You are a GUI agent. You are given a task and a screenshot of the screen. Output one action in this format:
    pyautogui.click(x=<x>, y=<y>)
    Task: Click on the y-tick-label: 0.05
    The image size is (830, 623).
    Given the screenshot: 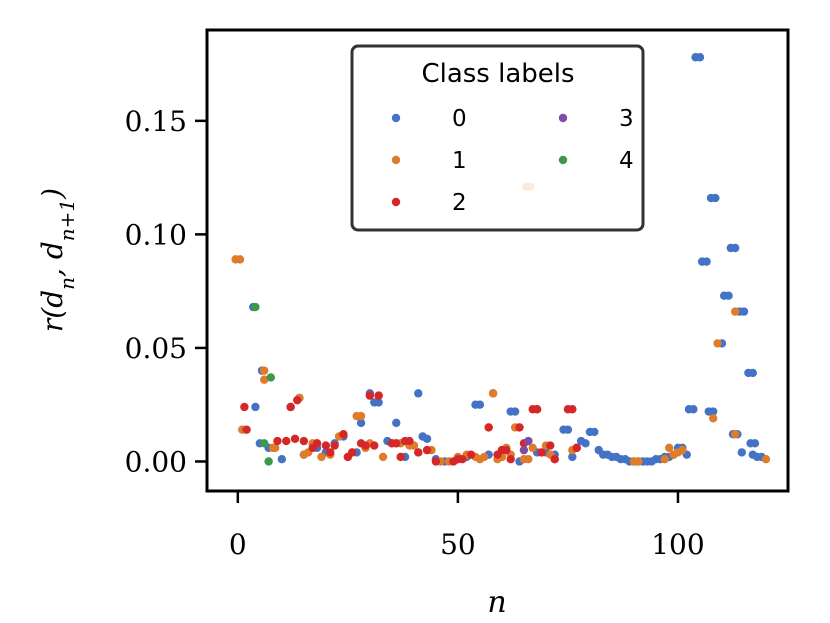 What is the action you would take?
    pyautogui.click(x=156, y=348)
    